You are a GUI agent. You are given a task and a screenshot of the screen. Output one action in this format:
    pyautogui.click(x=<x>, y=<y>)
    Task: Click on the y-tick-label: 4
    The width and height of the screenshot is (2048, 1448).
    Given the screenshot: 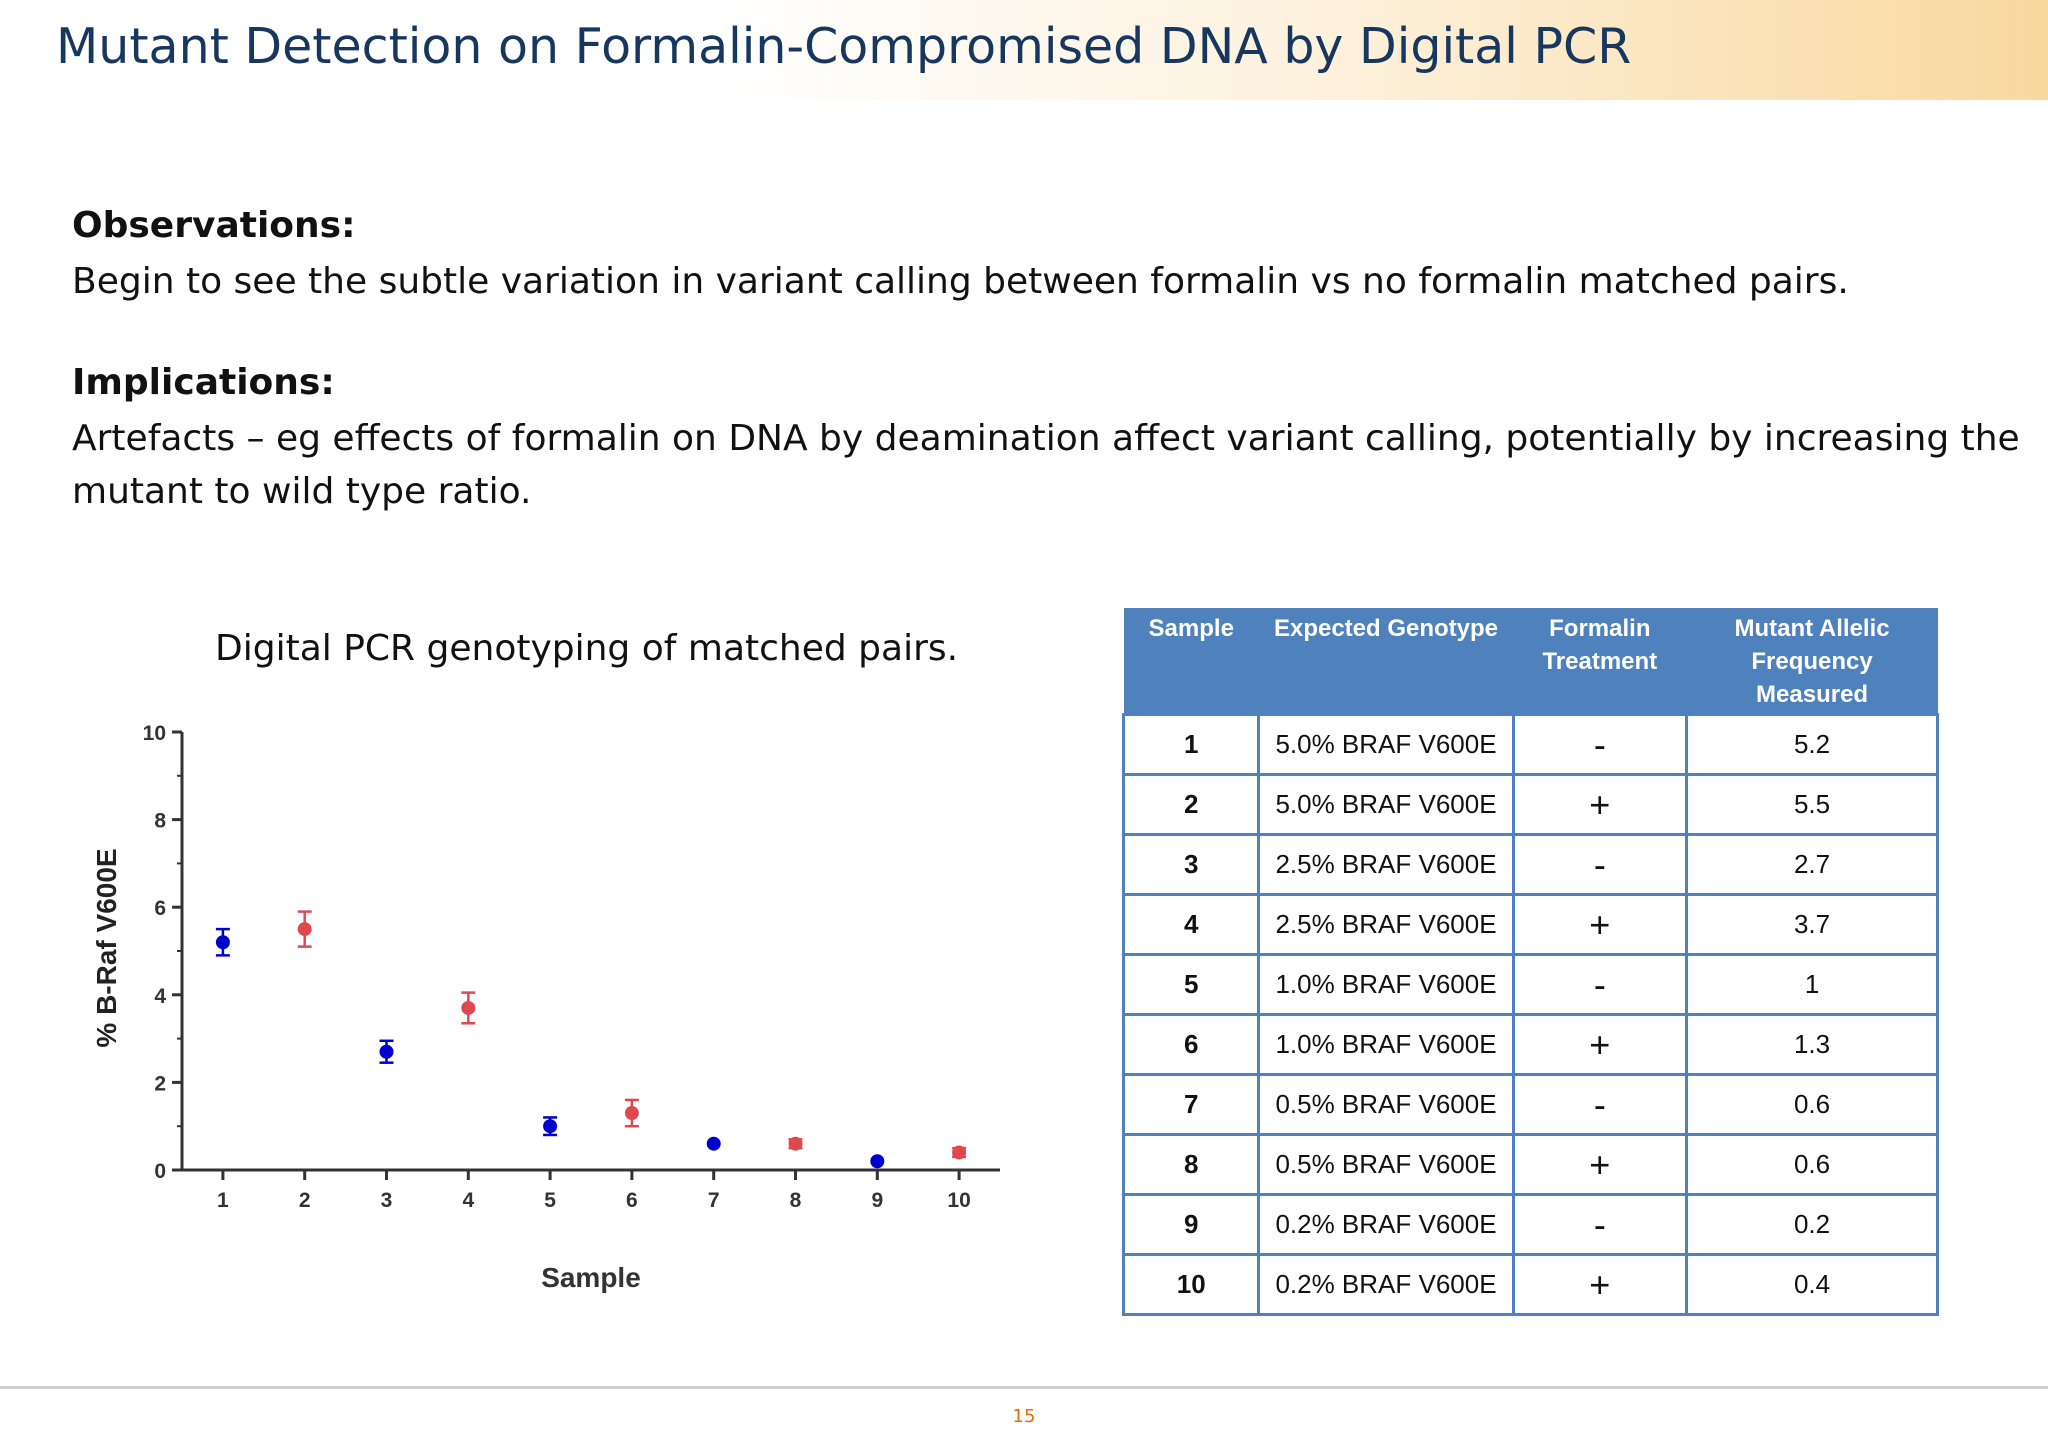 What is the action you would take?
    pyautogui.click(x=160, y=996)
    